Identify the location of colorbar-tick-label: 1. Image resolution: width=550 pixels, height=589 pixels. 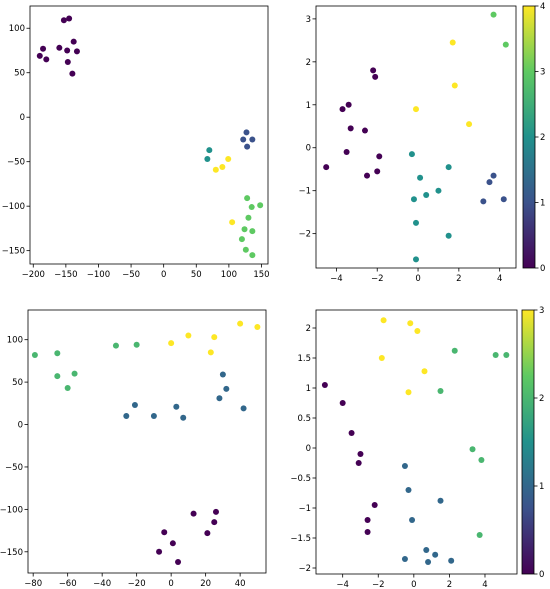
(541, 487).